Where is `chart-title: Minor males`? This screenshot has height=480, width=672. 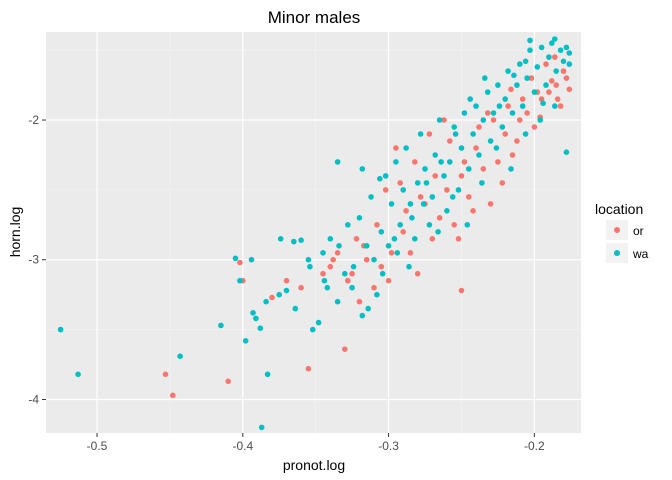 chart-title: Minor males is located at coordinates (314, 17).